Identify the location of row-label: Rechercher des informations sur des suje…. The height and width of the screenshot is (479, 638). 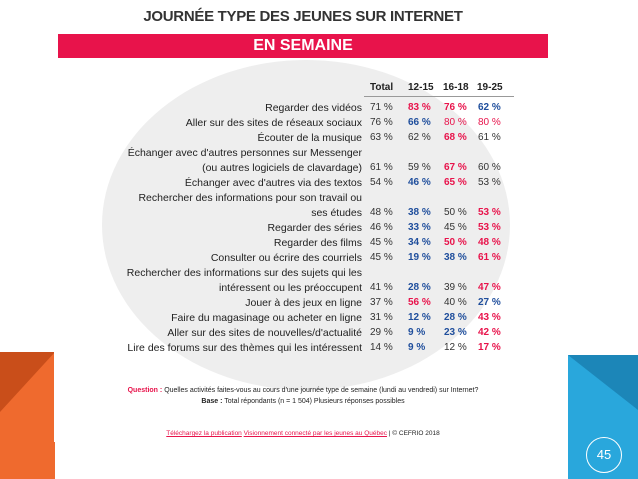
(244, 273).